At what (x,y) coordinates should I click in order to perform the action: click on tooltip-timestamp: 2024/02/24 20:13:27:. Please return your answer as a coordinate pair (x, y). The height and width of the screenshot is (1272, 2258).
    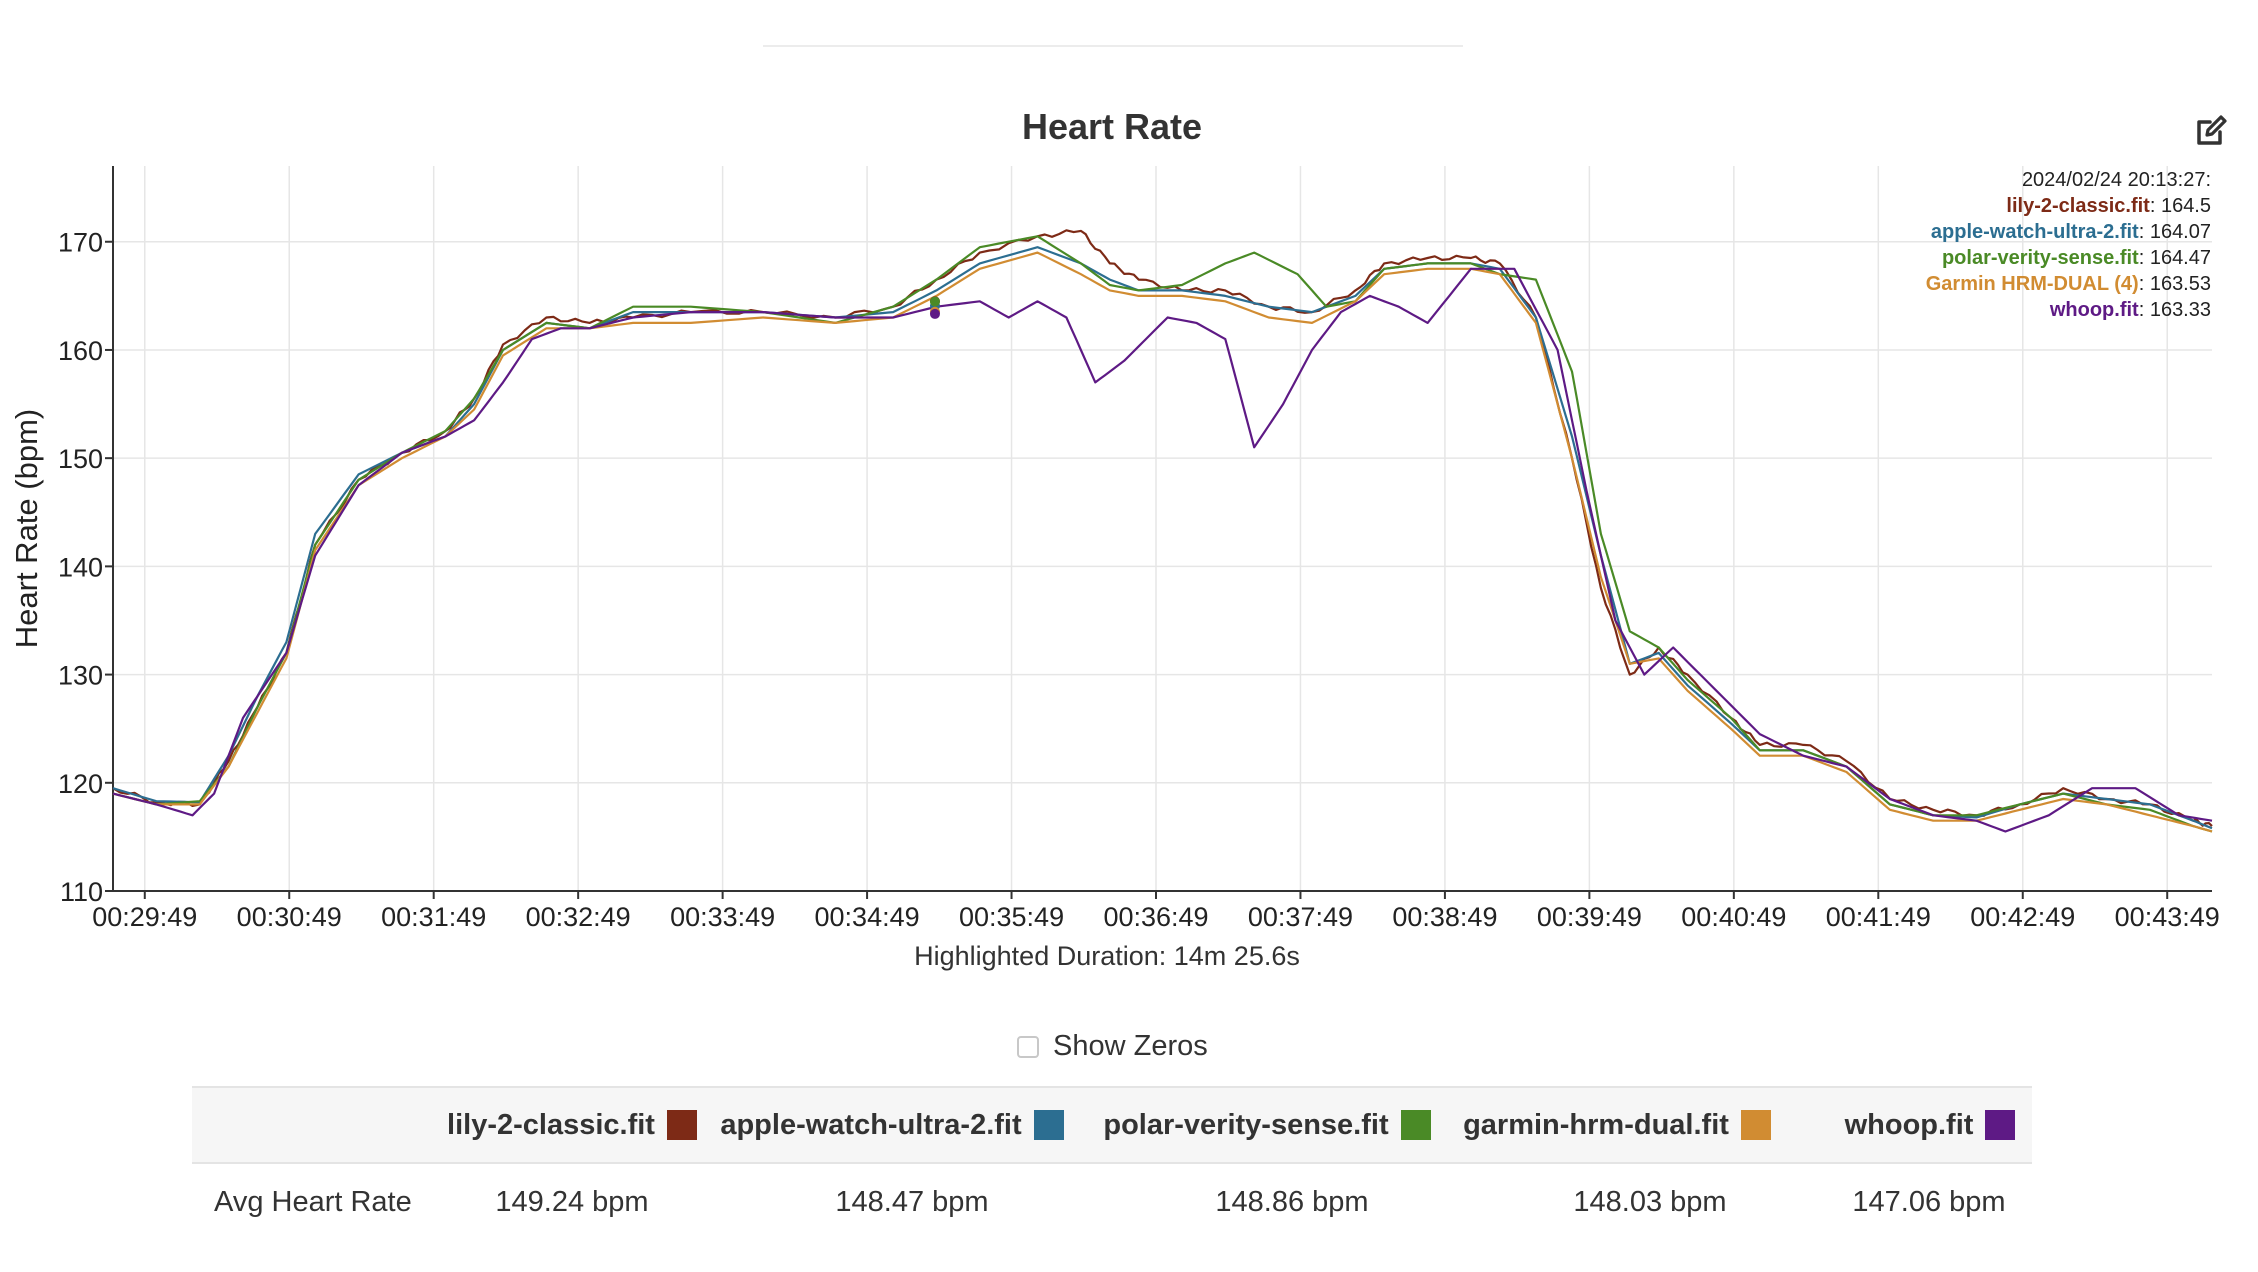
    Looking at the image, I should click on (2116, 180).